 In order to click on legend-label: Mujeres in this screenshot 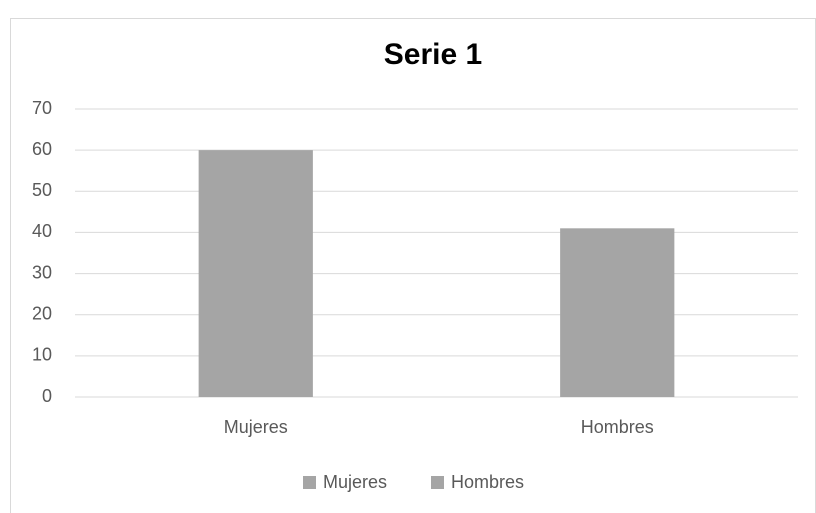, I will do `click(355, 482)`.